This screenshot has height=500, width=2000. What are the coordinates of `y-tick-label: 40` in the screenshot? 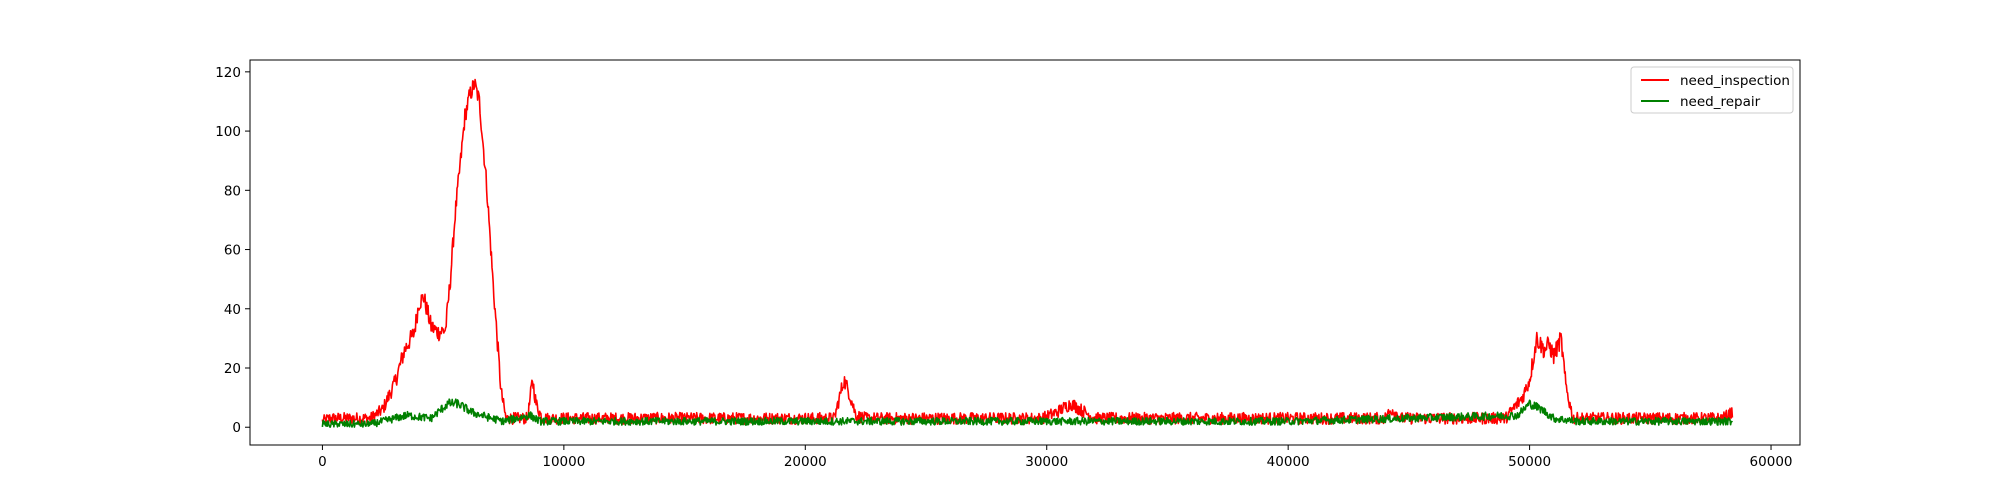 It's located at (232, 310).